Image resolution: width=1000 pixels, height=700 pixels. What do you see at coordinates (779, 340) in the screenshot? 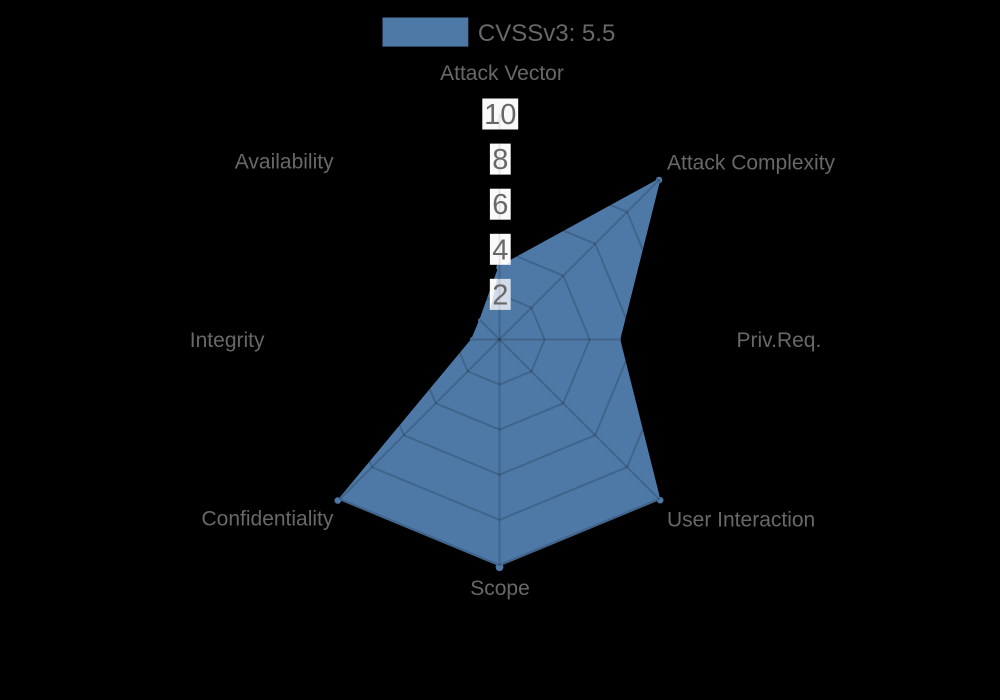
I see `svg-text: Priv.Req.` at bounding box center [779, 340].